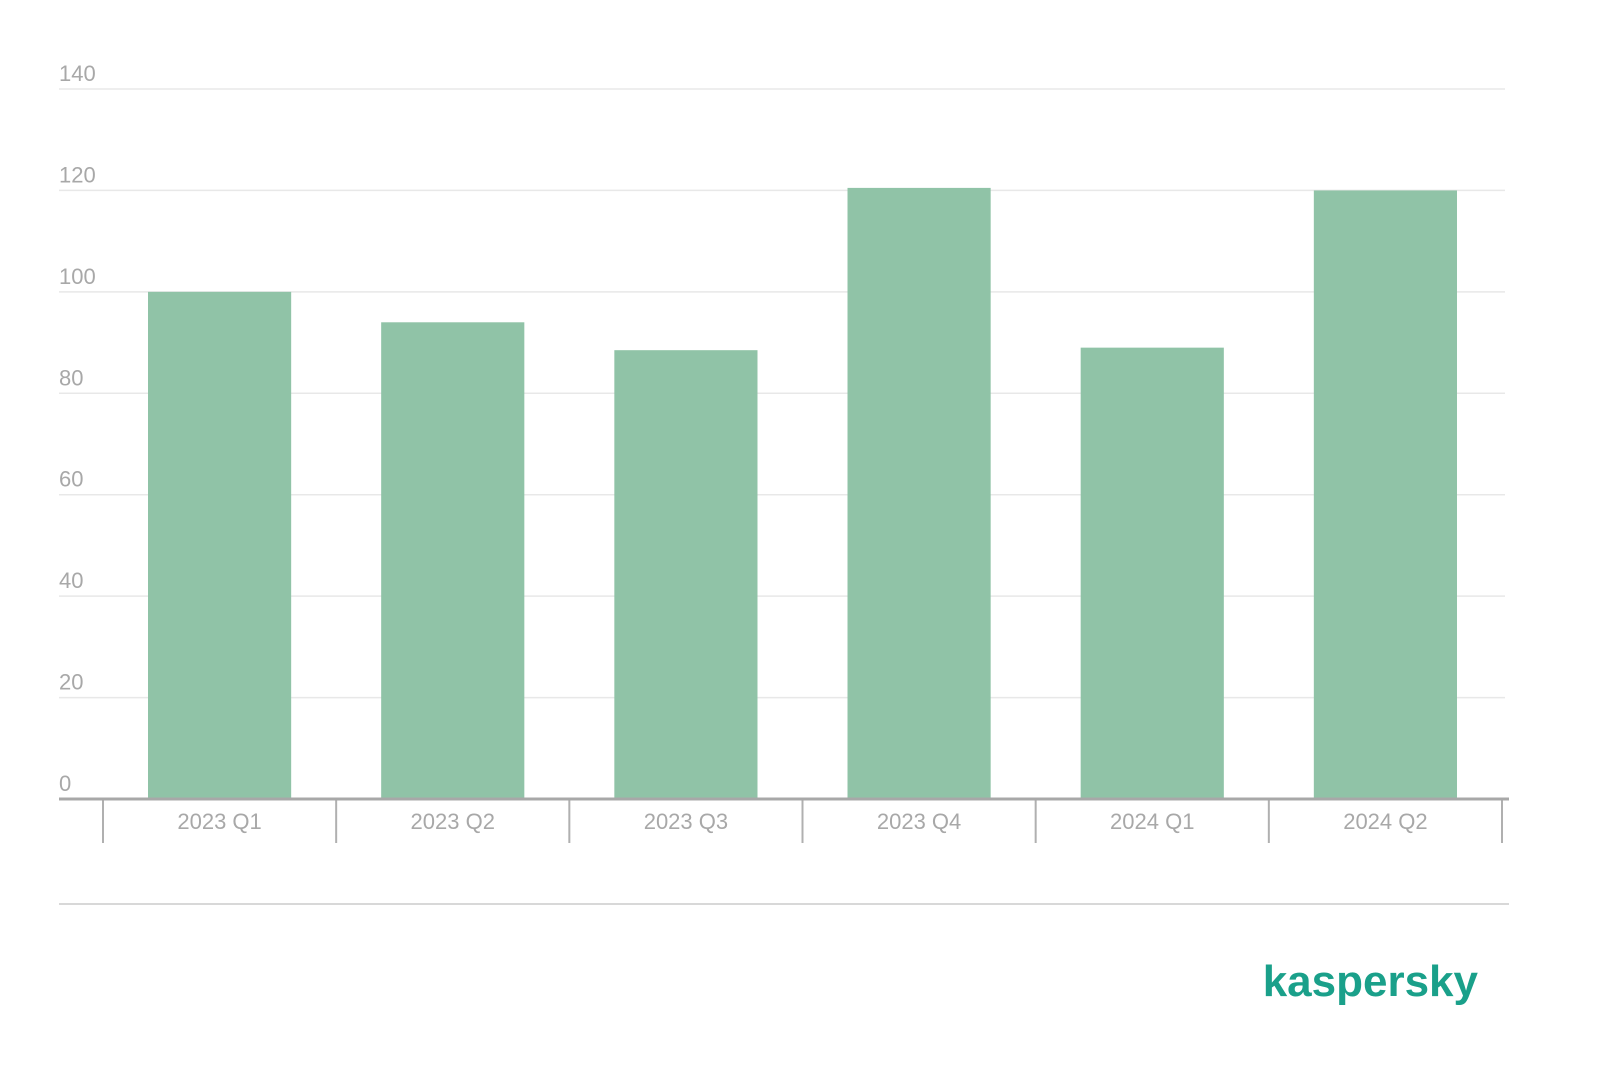 This screenshot has width=1600, height=1086. What do you see at coordinates (686, 821) in the screenshot?
I see `x-tick-label: 2023 Q3` at bounding box center [686, 821].